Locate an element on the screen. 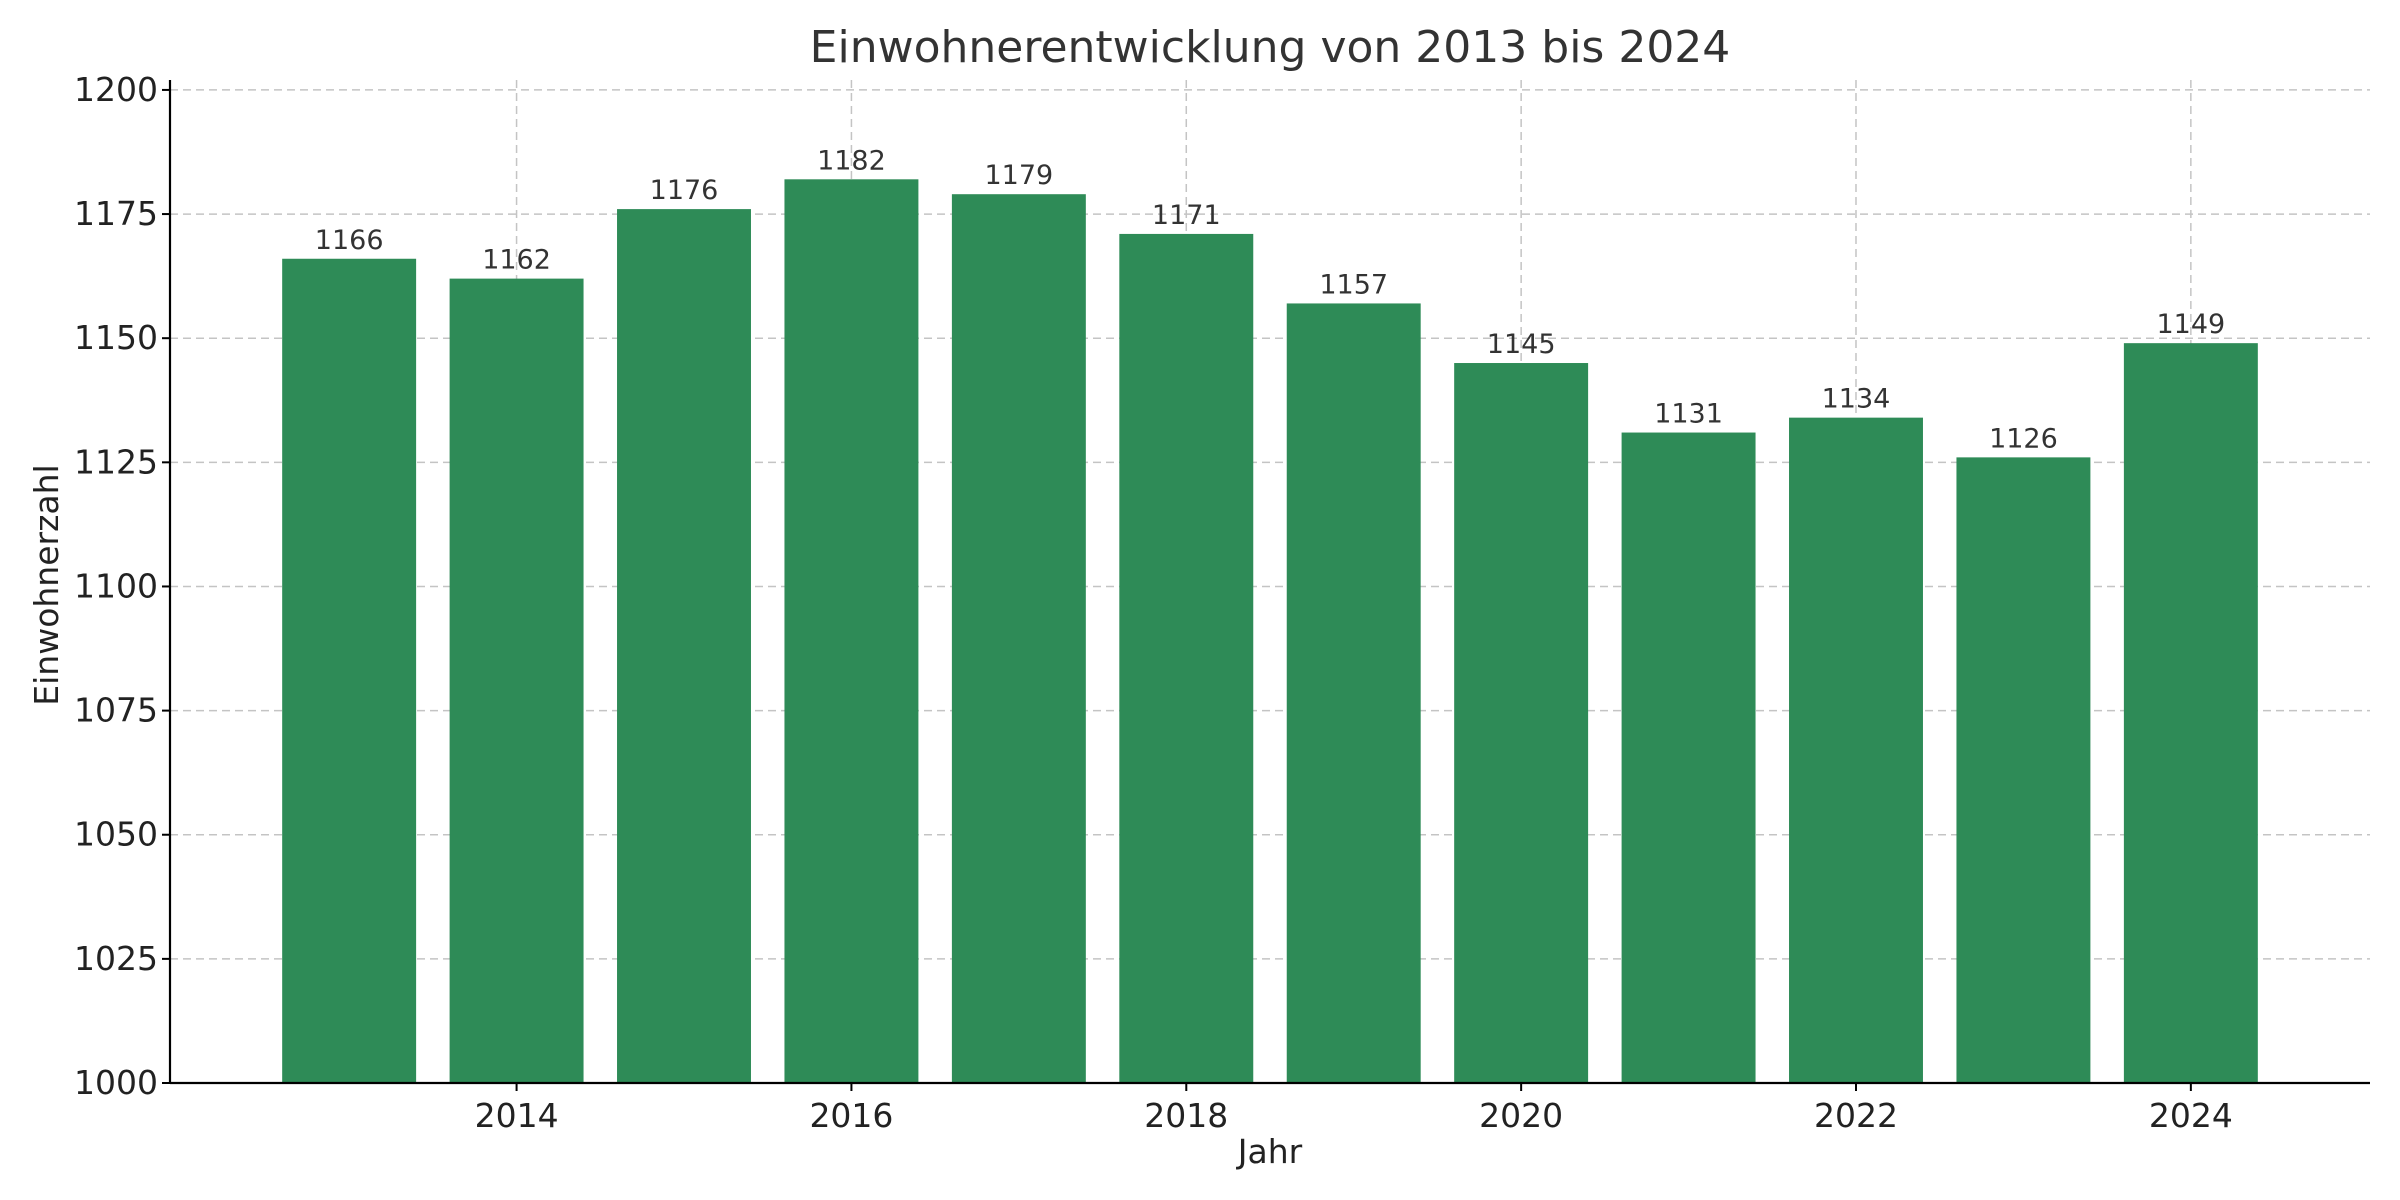 The image size is (2400, 1200). bar-2016 is located at coordinates (851, 631).